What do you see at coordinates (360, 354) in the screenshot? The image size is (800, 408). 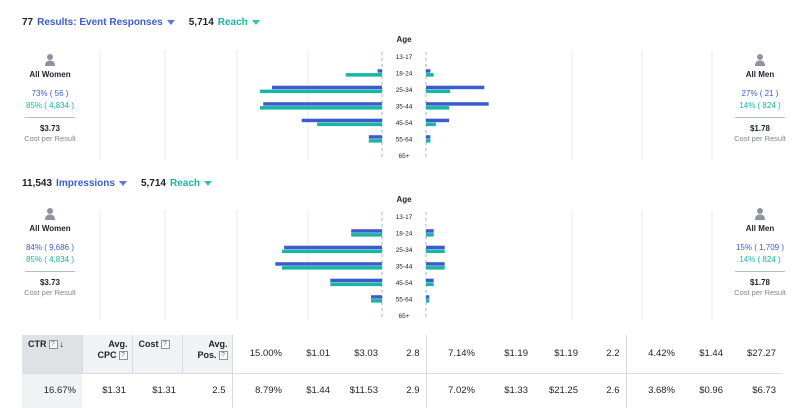 I see `table-cell: $3.03` at bounding box center [360, 354].